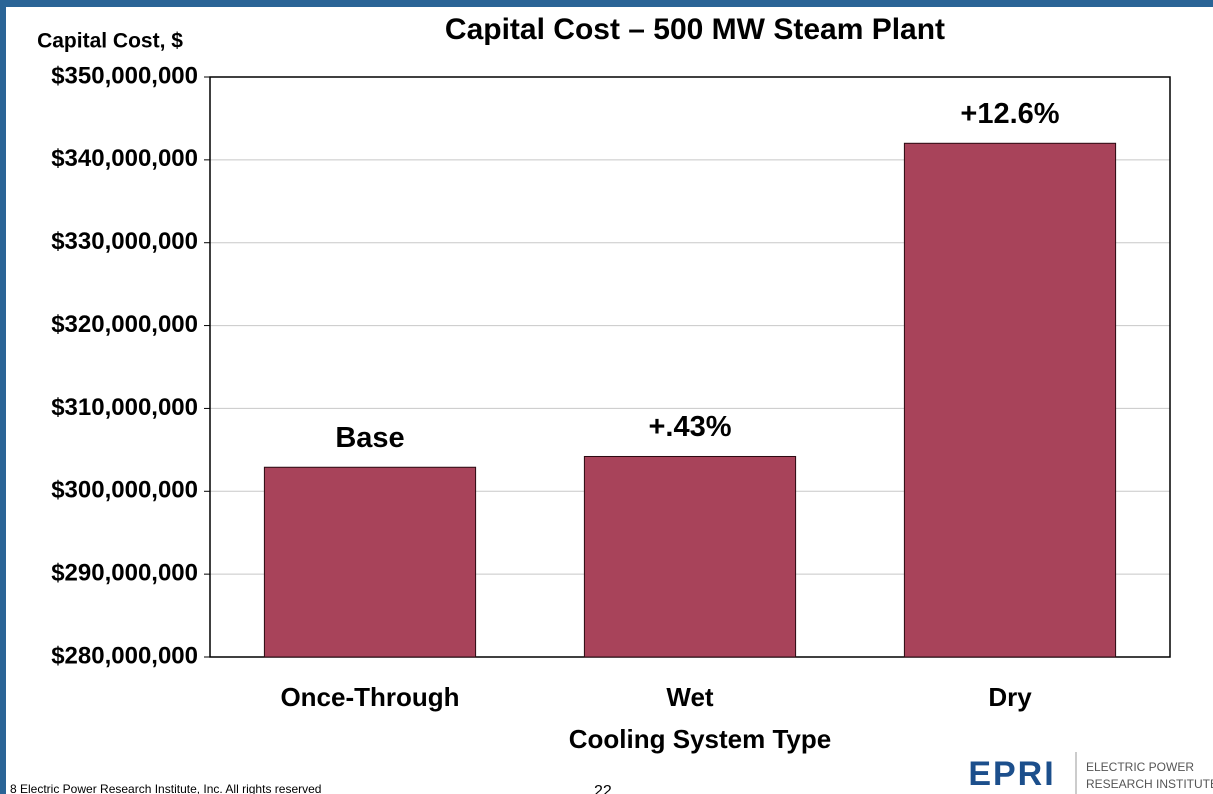 This screenshot has width=1213, height=794. I want to click on y-tick-label: $310,000,000, so click(124, 407).